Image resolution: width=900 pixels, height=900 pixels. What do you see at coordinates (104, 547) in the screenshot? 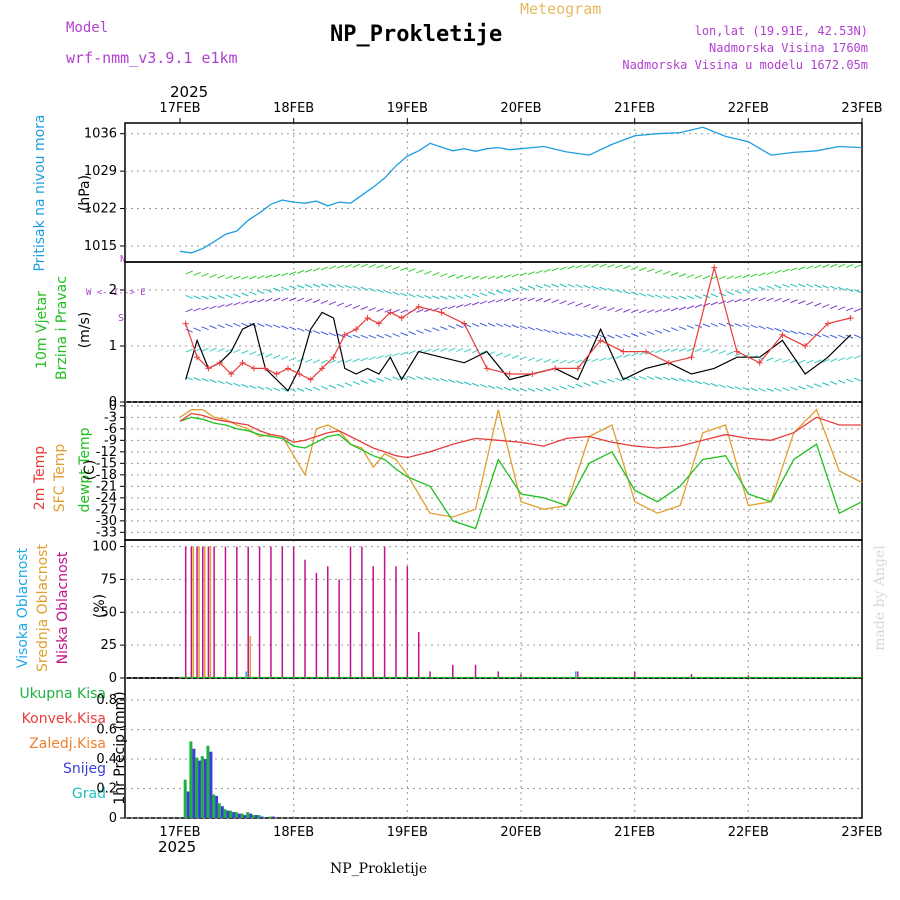
I see `y-tick-label: 100` at bounding box center [104, 547].